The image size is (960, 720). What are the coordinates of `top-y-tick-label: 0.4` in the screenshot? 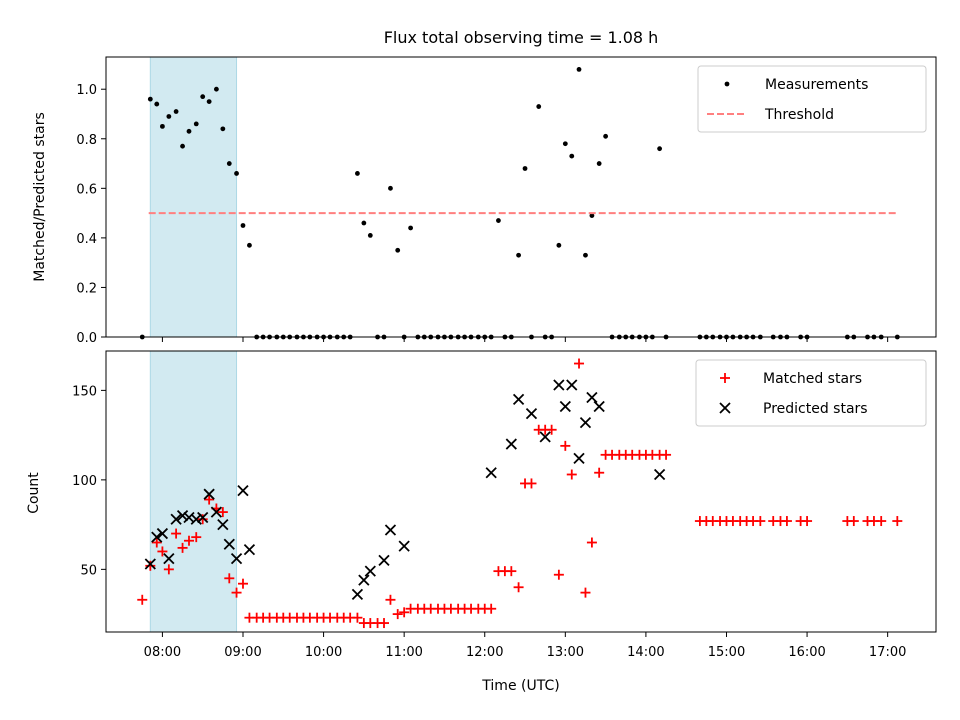 It's located at (86, 239).